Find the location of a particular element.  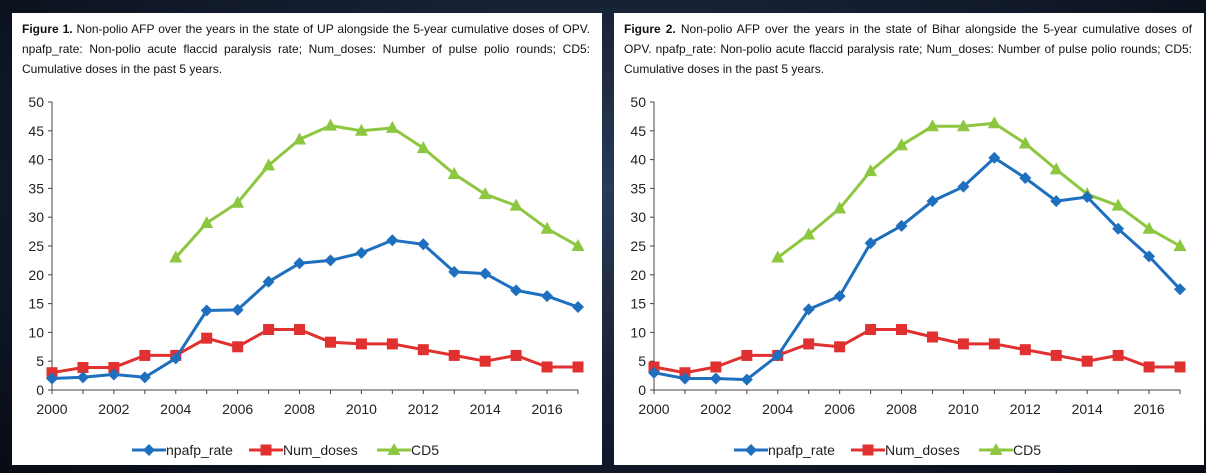

figure-1-caption-prefix: Figure 1. is located at coordinates (47, 29).